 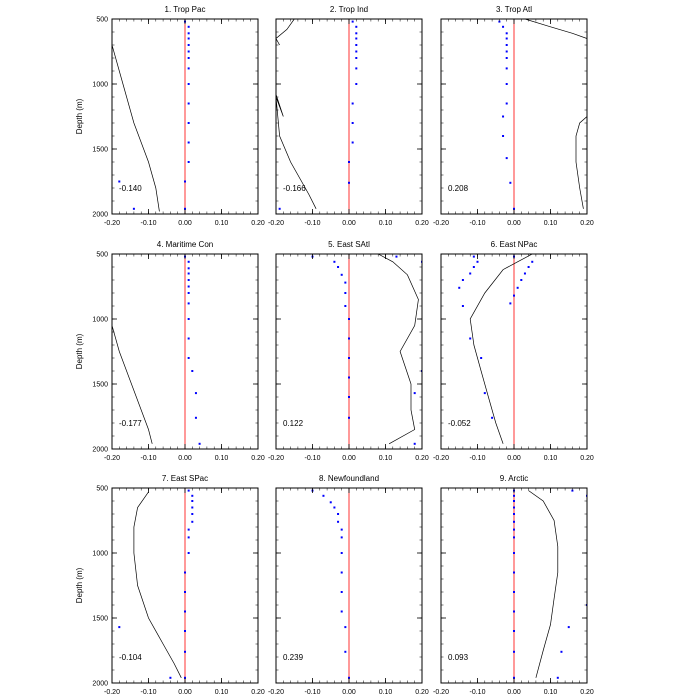 I want to click on panel-title: 8. Newfoundland, so click(x=349, y=478).